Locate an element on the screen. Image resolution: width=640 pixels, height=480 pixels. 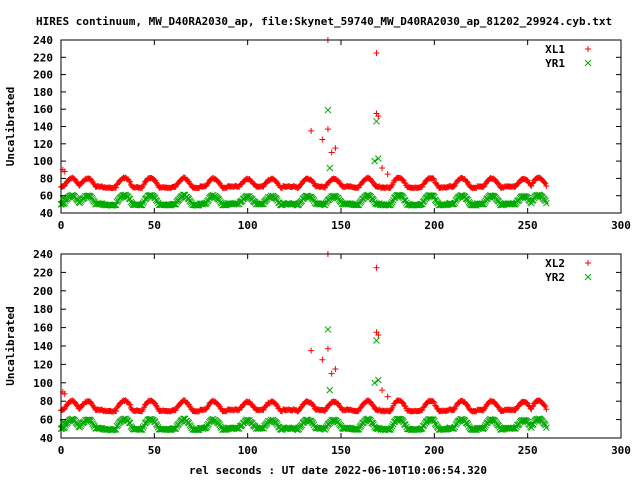
legend-label: XL2 is located at coordinates (555, 263).